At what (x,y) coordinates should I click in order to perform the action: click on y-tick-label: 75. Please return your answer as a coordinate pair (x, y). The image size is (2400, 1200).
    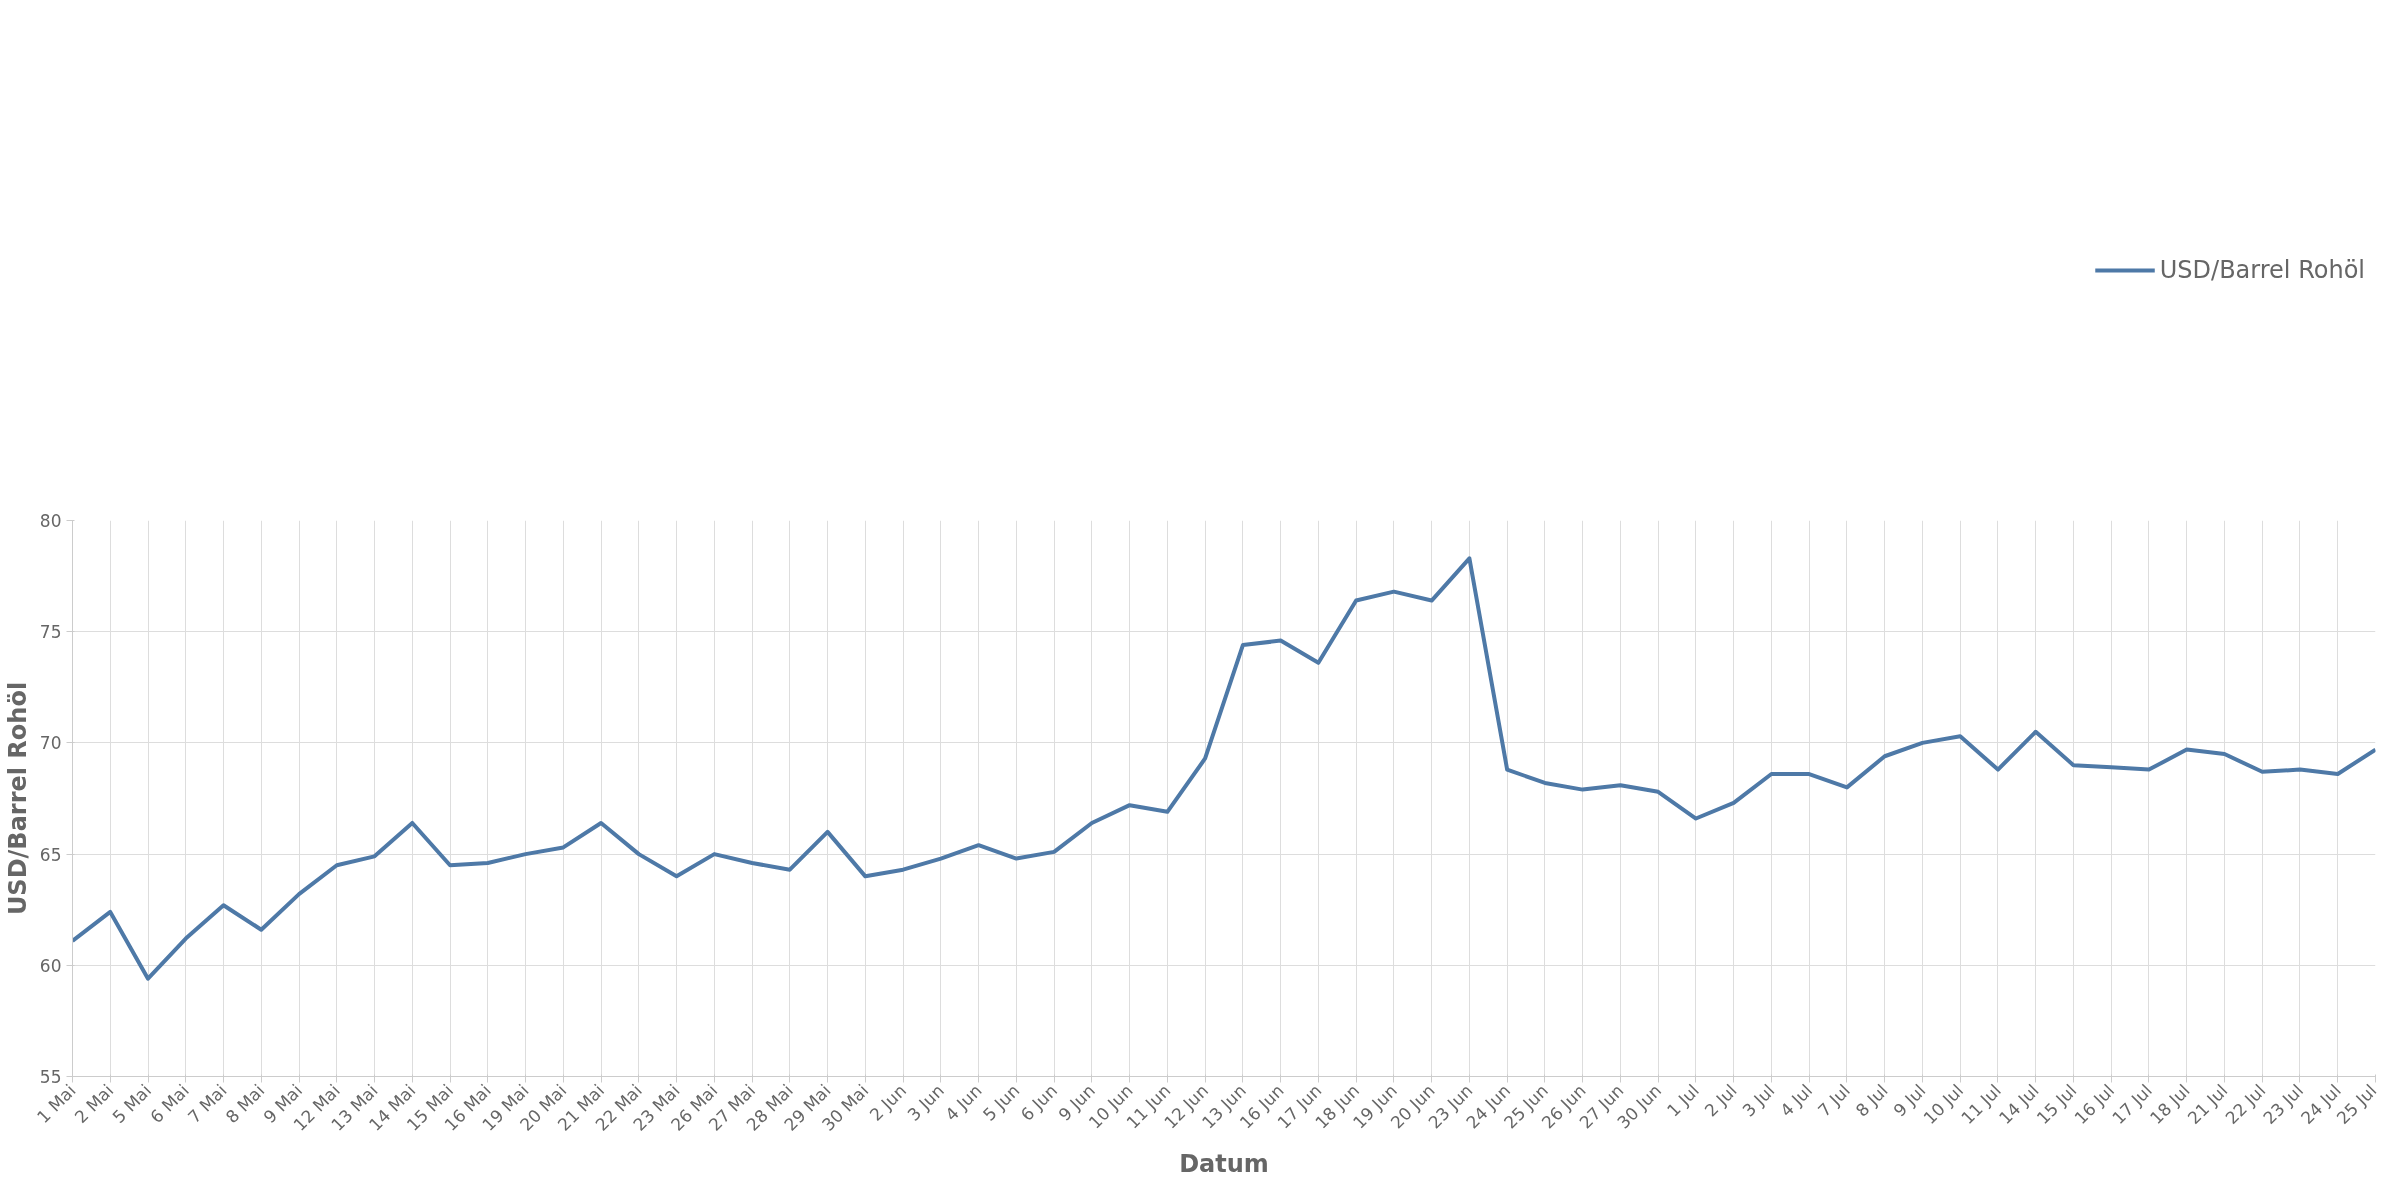
    Looking at the image, I should click on (50, 632).